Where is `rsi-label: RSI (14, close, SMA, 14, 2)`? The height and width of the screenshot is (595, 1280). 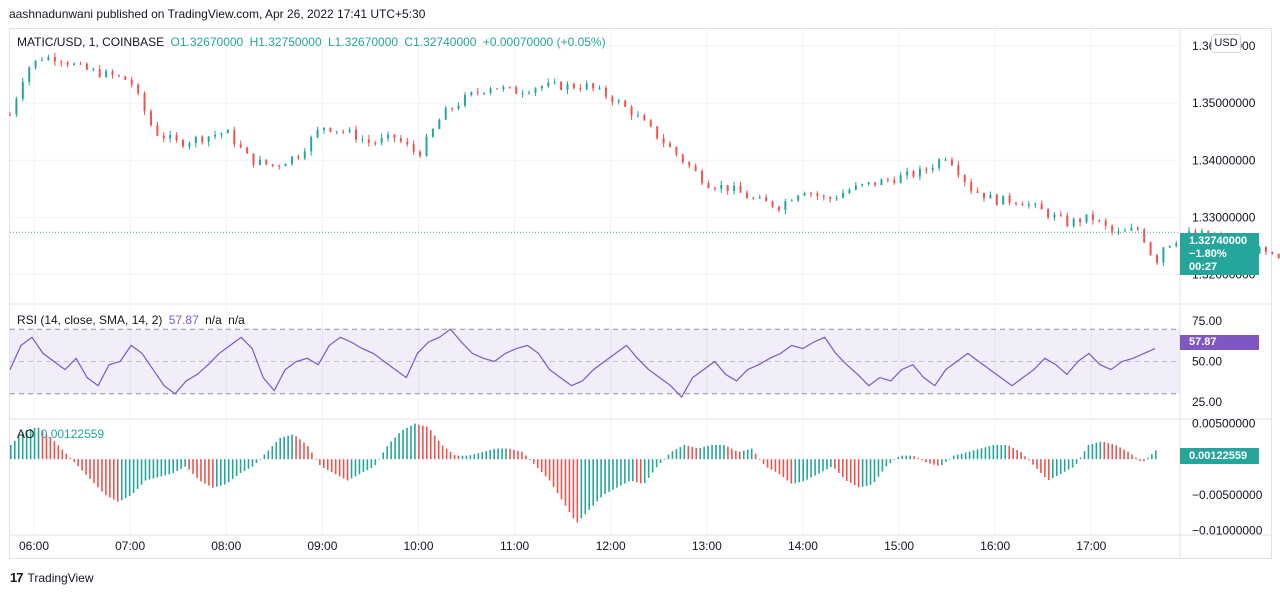
rsi-label: RSI (14, close, SMA, 14, 2) is located at coordinates (90, 320).